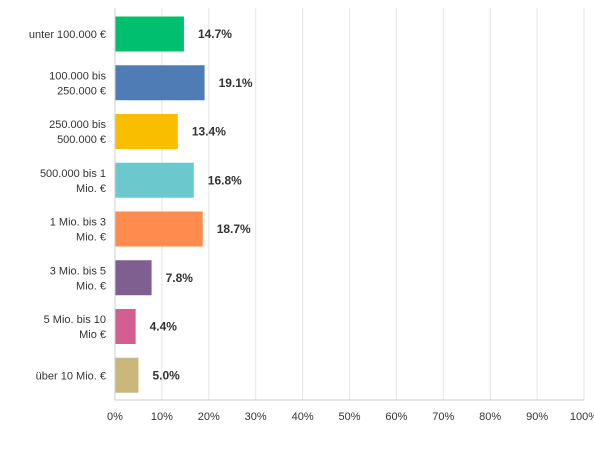 This screenshot has width=594, height=470. I want to click on category-label-line: 5 Mio. bis 10, so click(75, 320).